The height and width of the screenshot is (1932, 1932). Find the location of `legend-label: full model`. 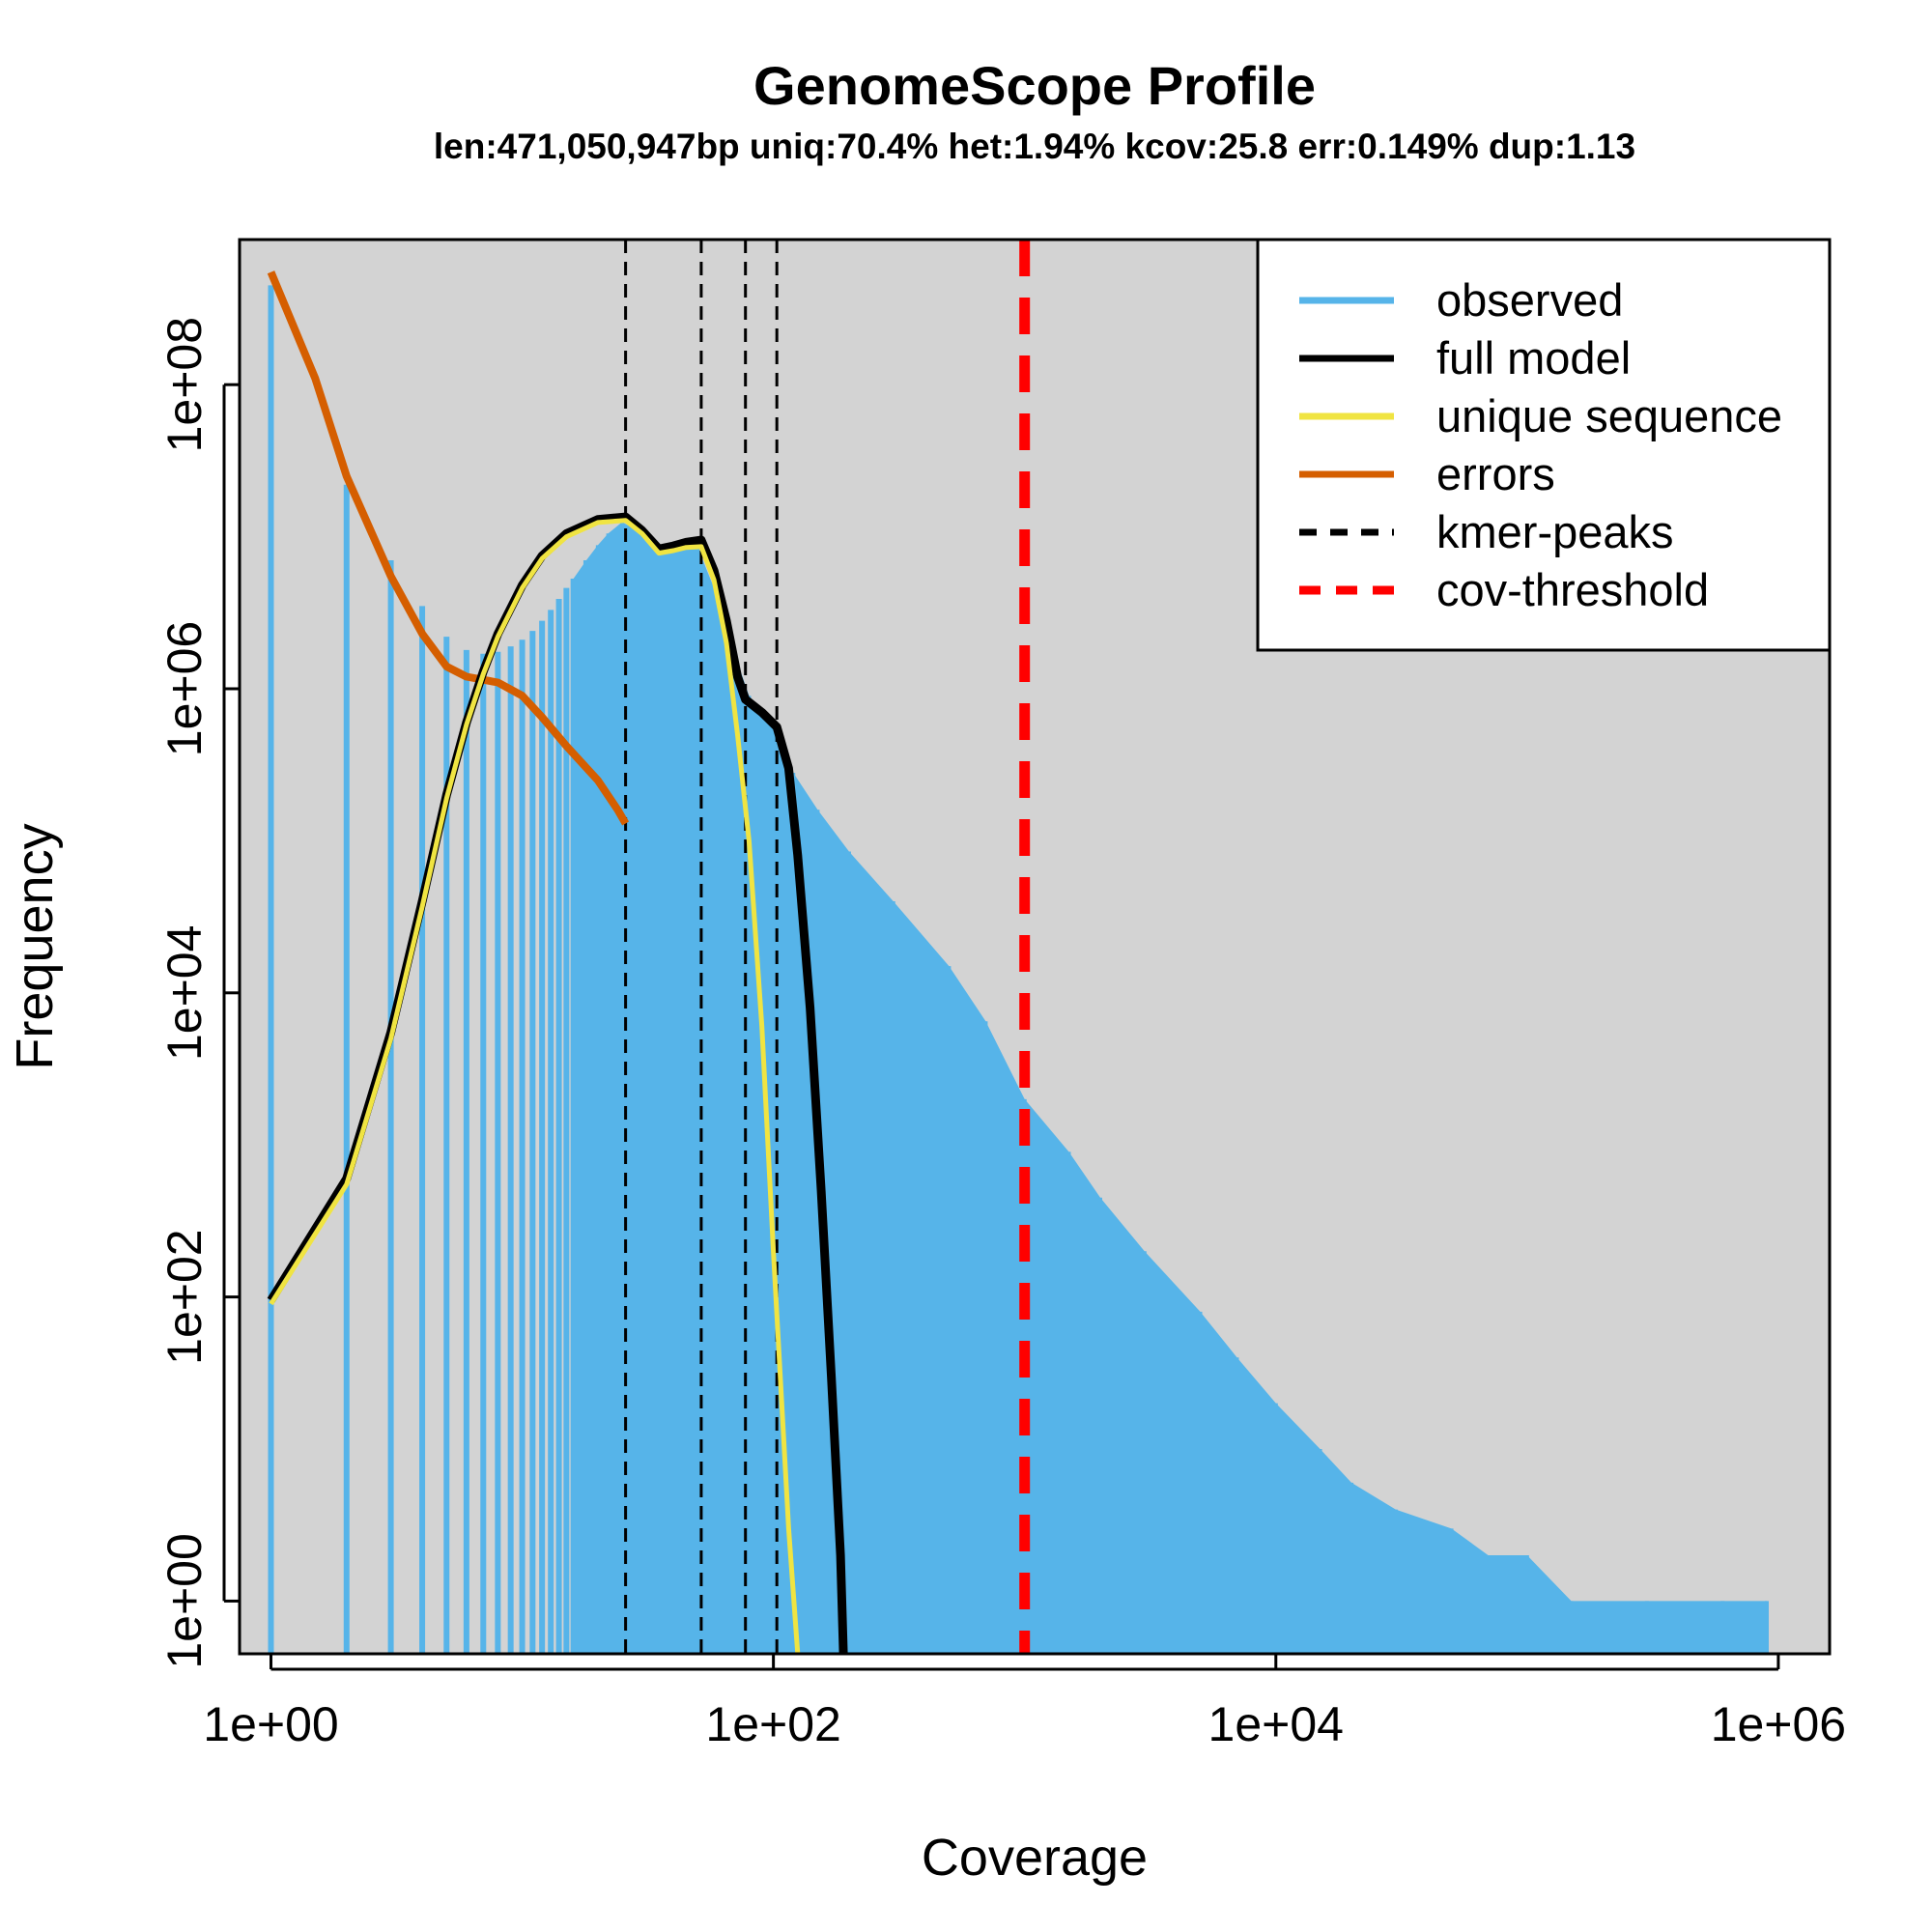

legend-label: full model is located at coordinates (1533, 358).